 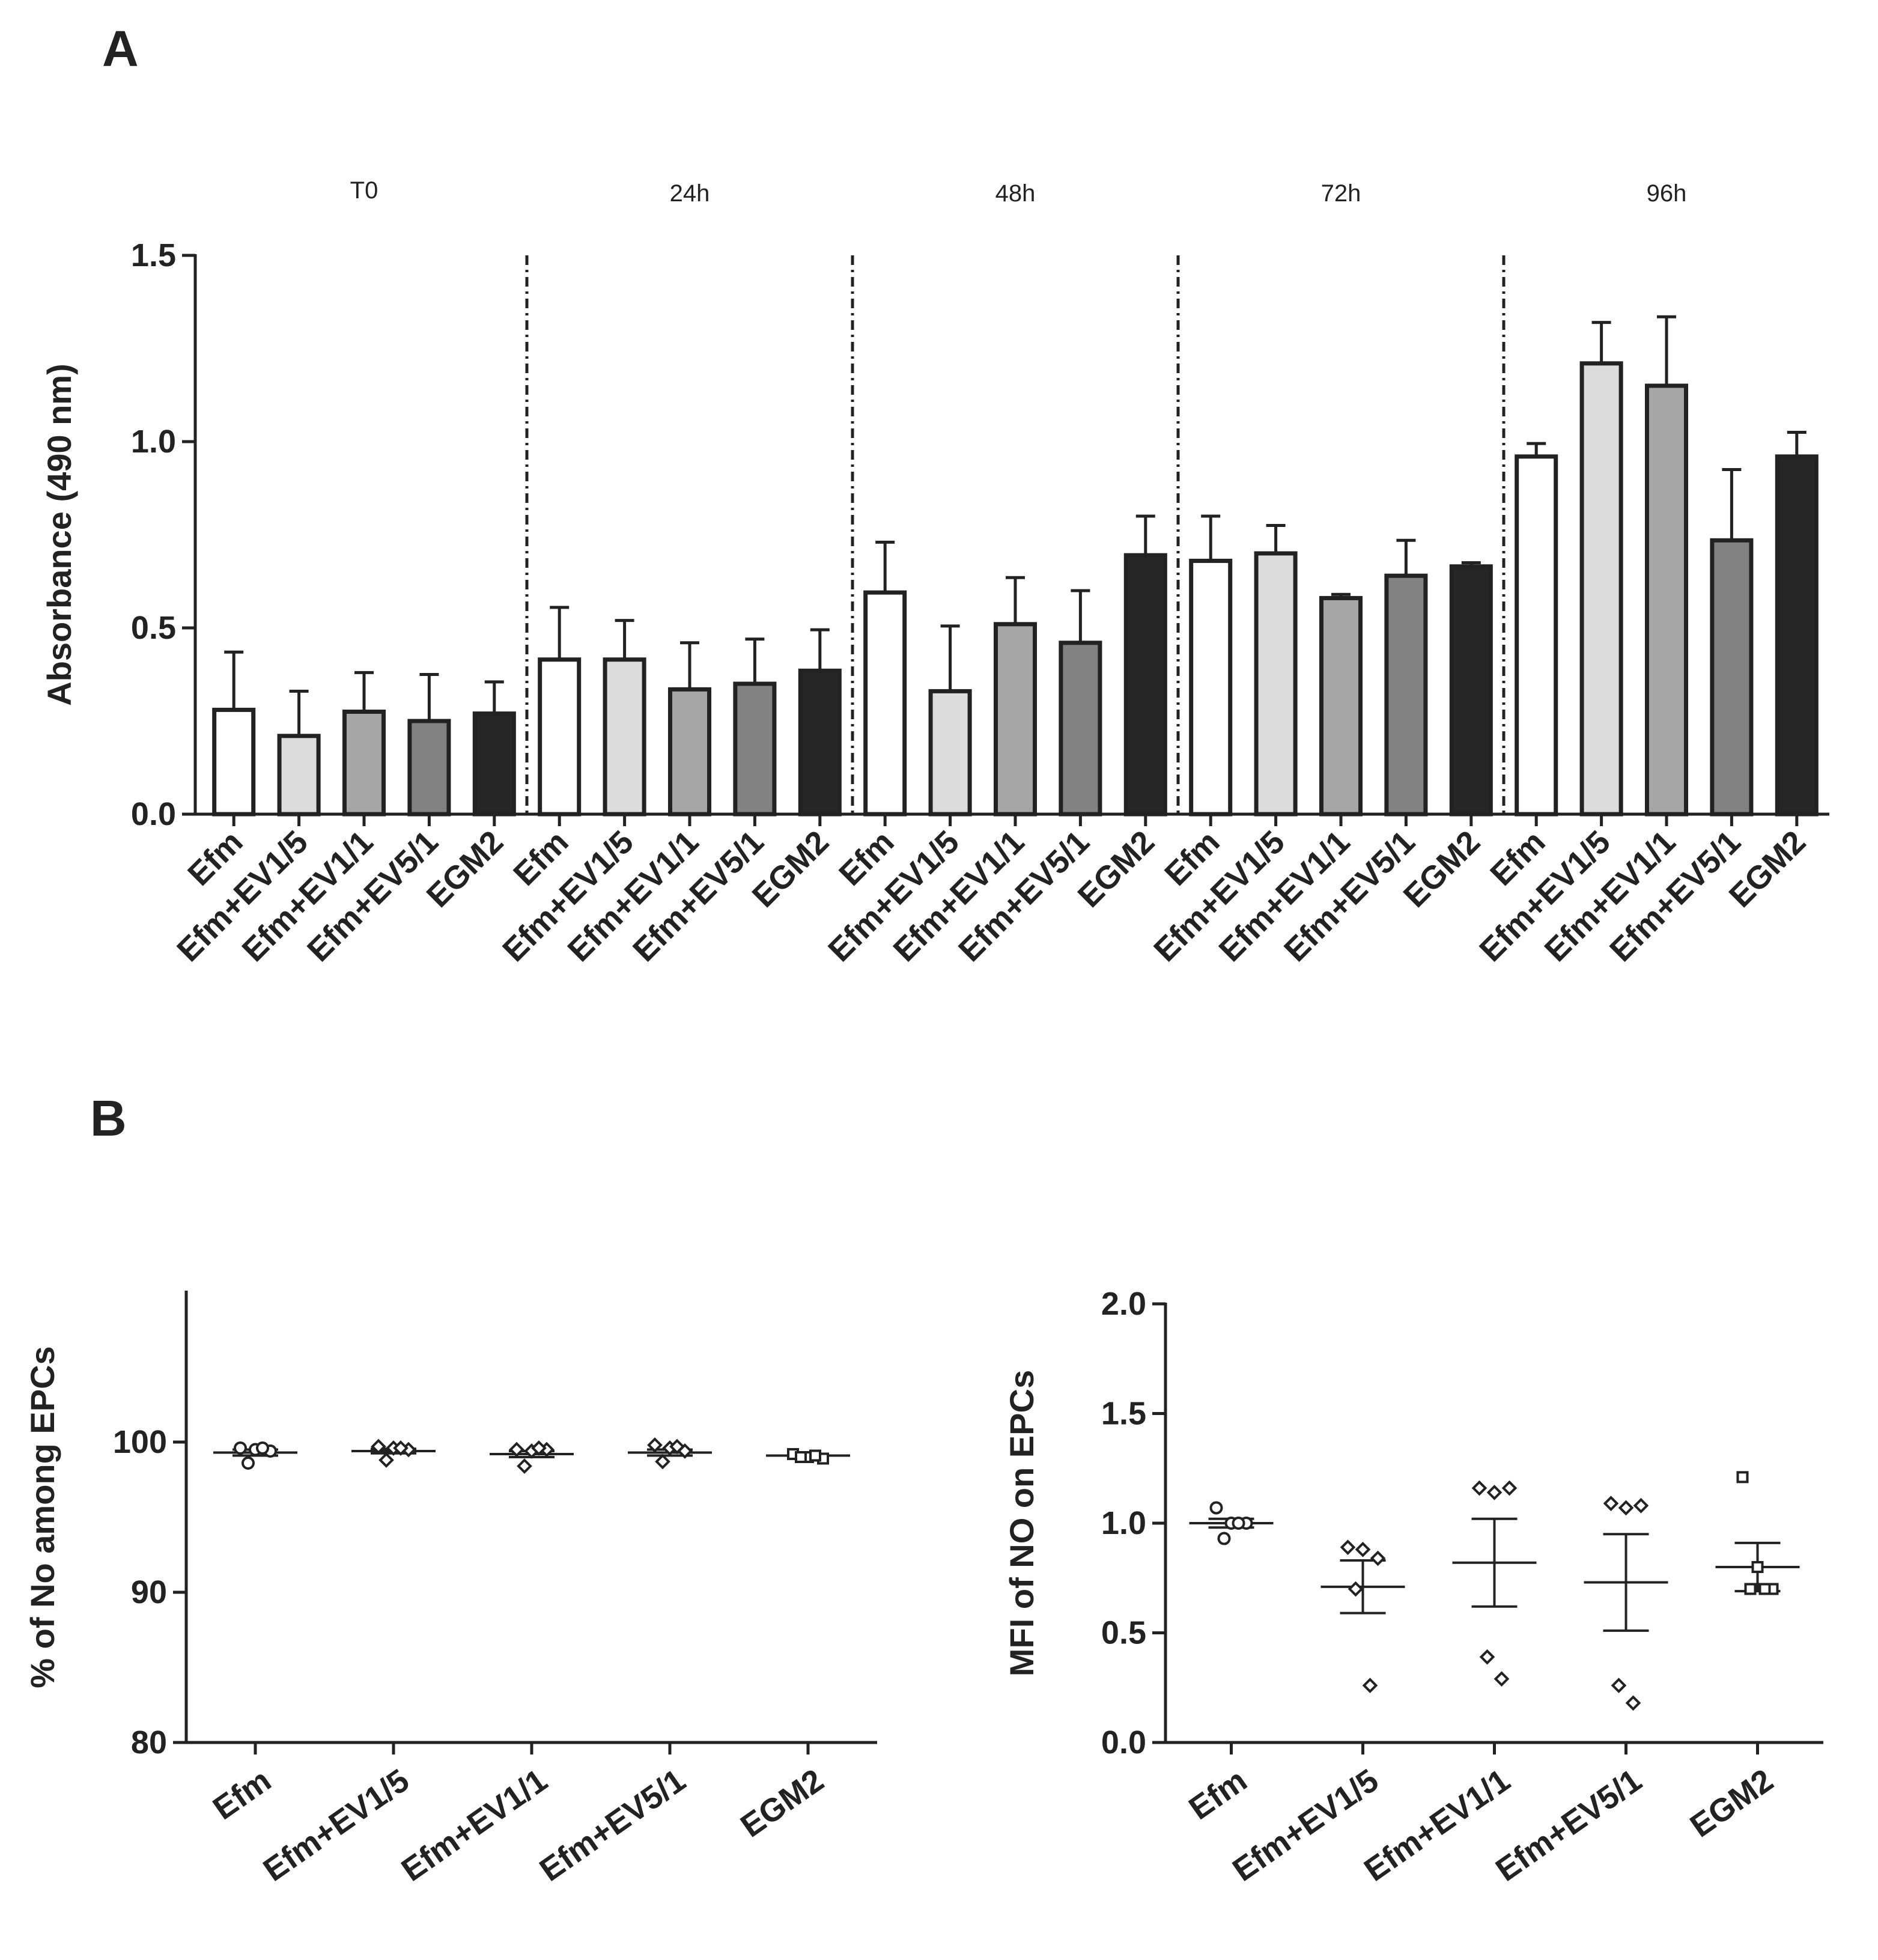 What do you see at coordinates (1123, 1743) in the screenshot?
I see `b-right-y-tick-label: 0.0` at bounding box center [1123, 1743].